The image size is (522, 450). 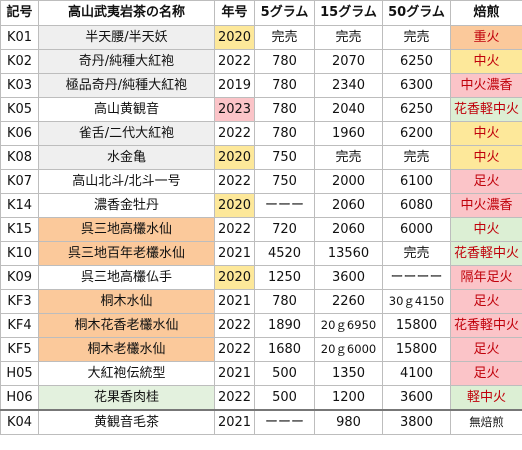 What do you see at coordinates (126, 37) in the screenshot?
I see `name-cell: 半天腰/半天妖` at bounding box center [126, 37].